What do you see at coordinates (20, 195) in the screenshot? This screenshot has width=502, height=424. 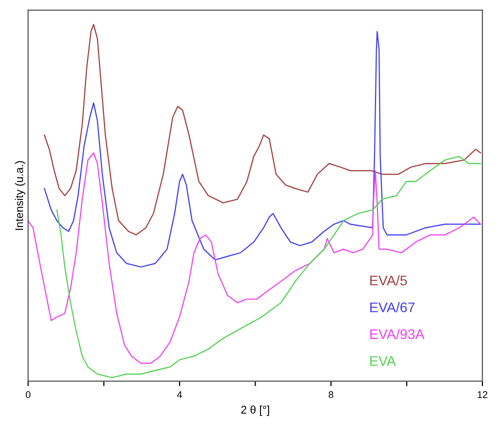 I see `y-axis-title: Intensity (u.a.)` at bounding box center [20, 195].